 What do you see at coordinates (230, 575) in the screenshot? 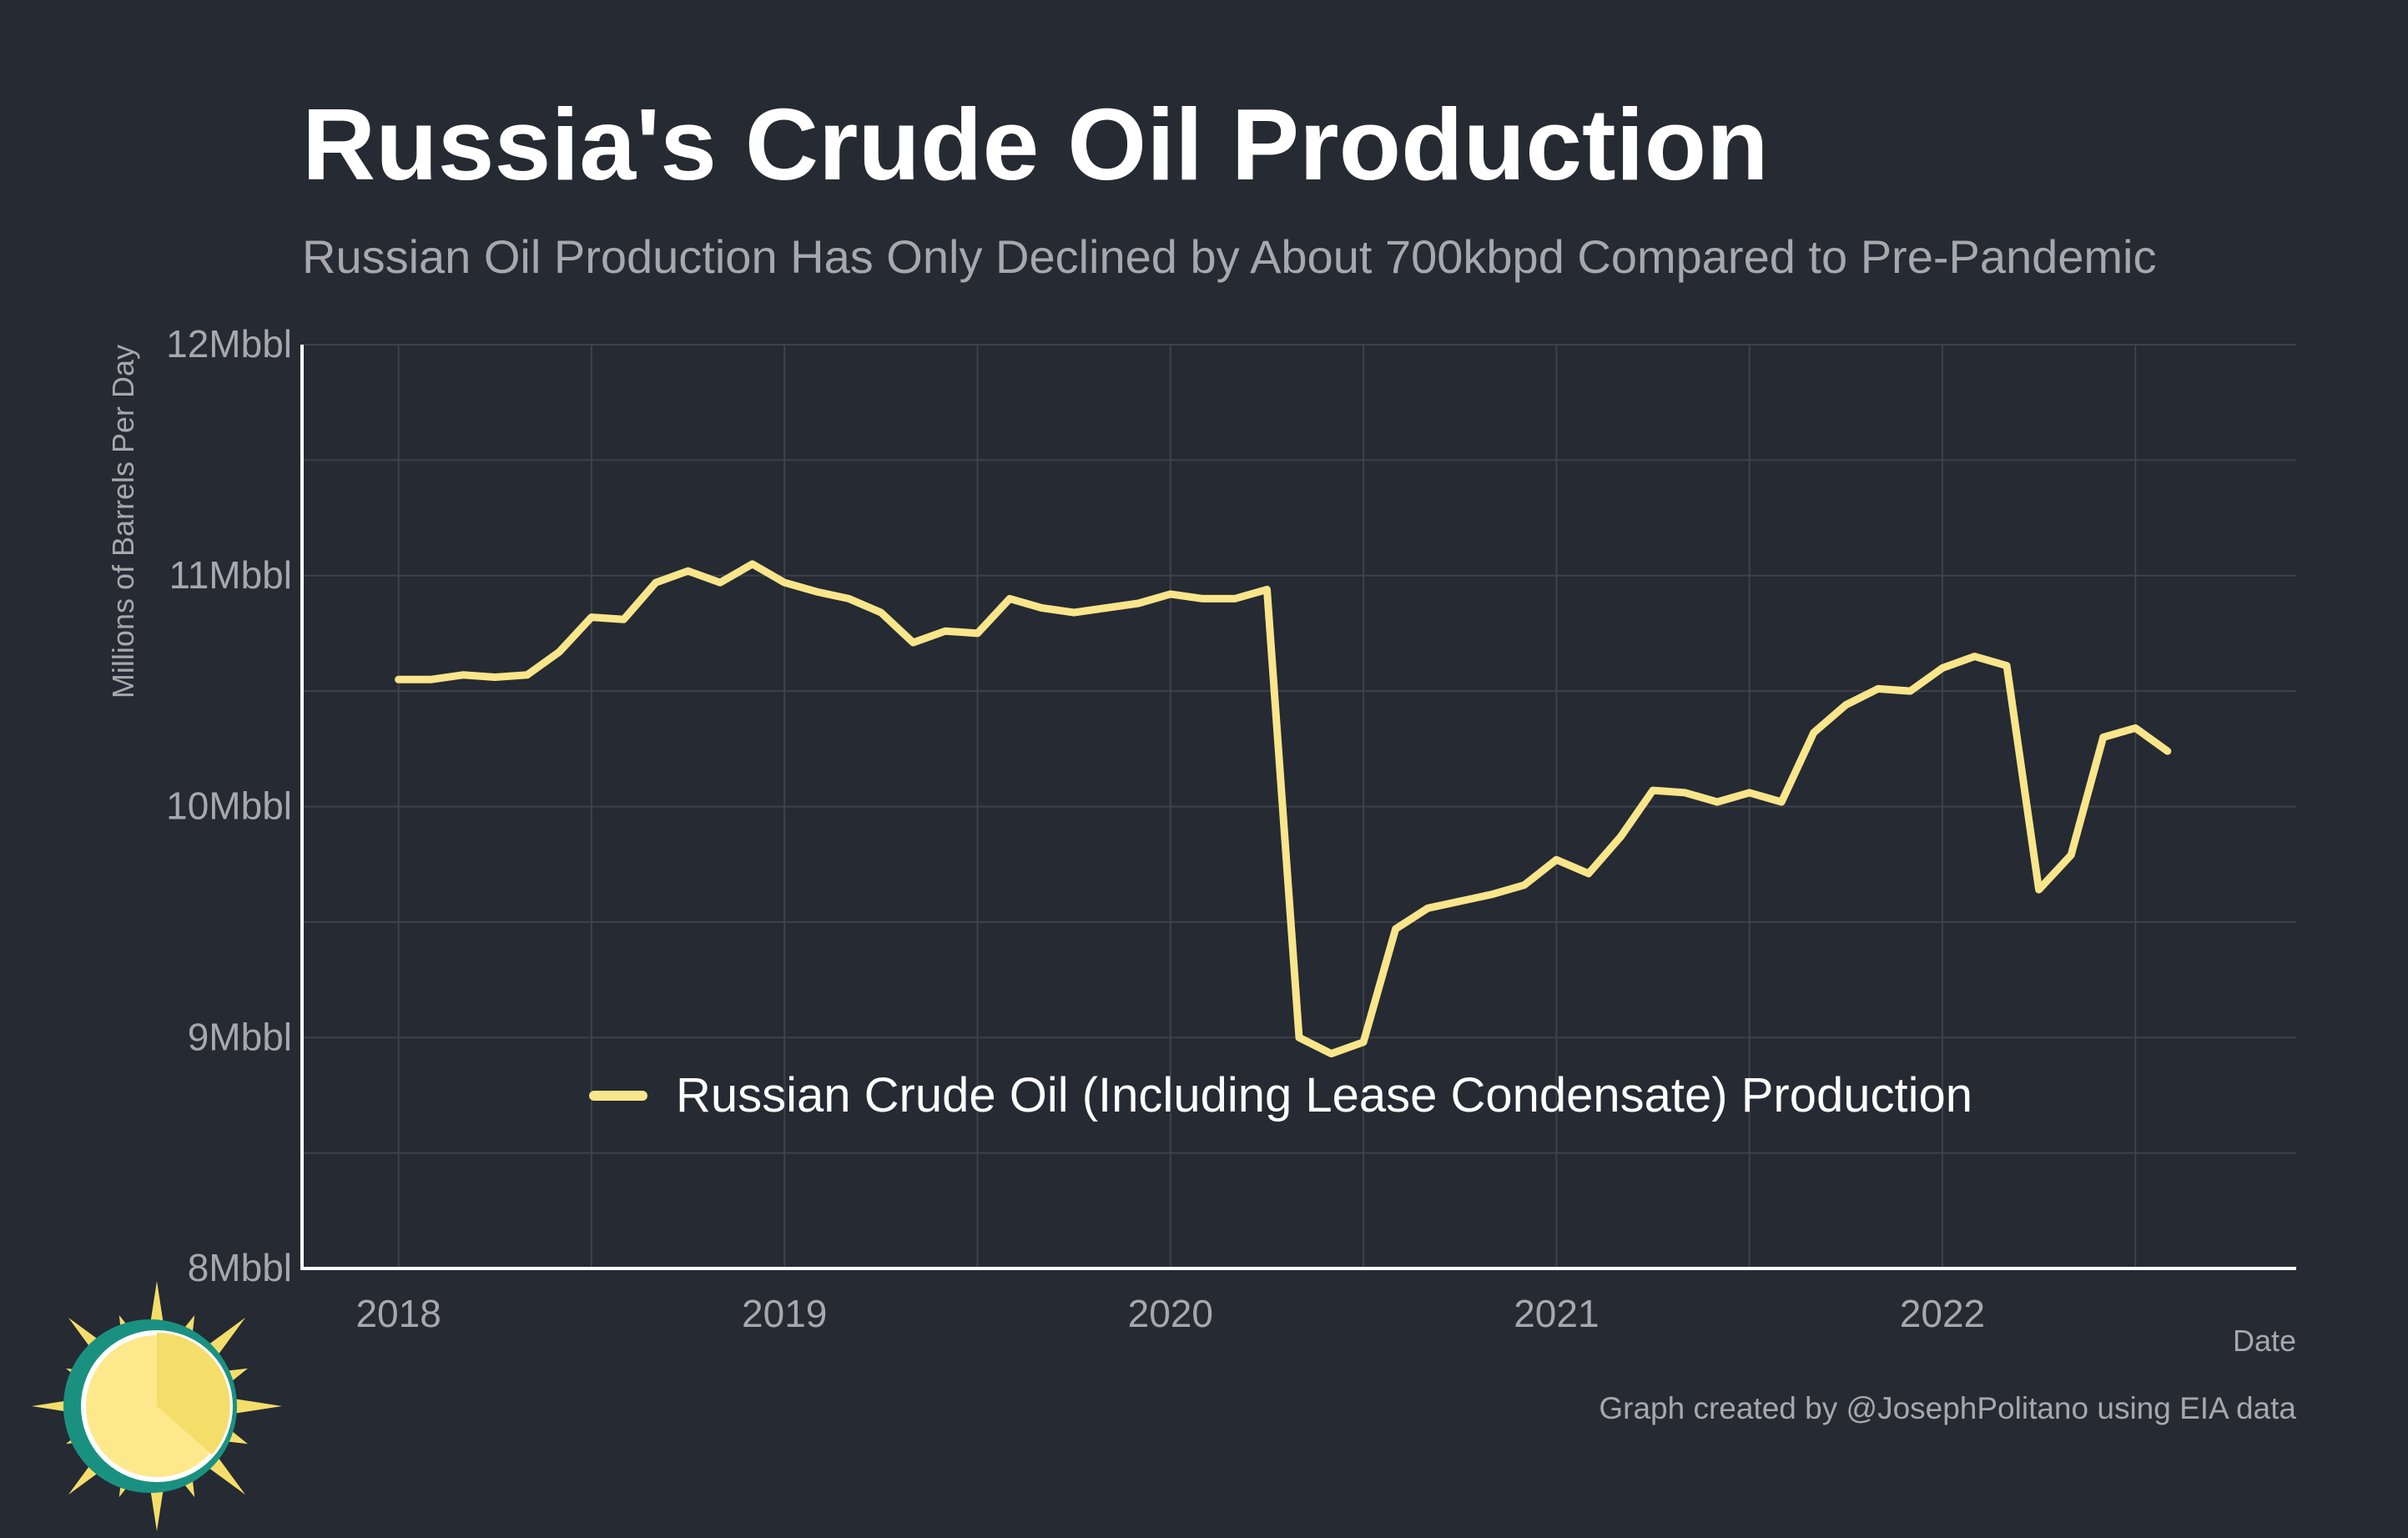
I see `y-tick-label: 11Mbbl` at bounding box center [230, 575].